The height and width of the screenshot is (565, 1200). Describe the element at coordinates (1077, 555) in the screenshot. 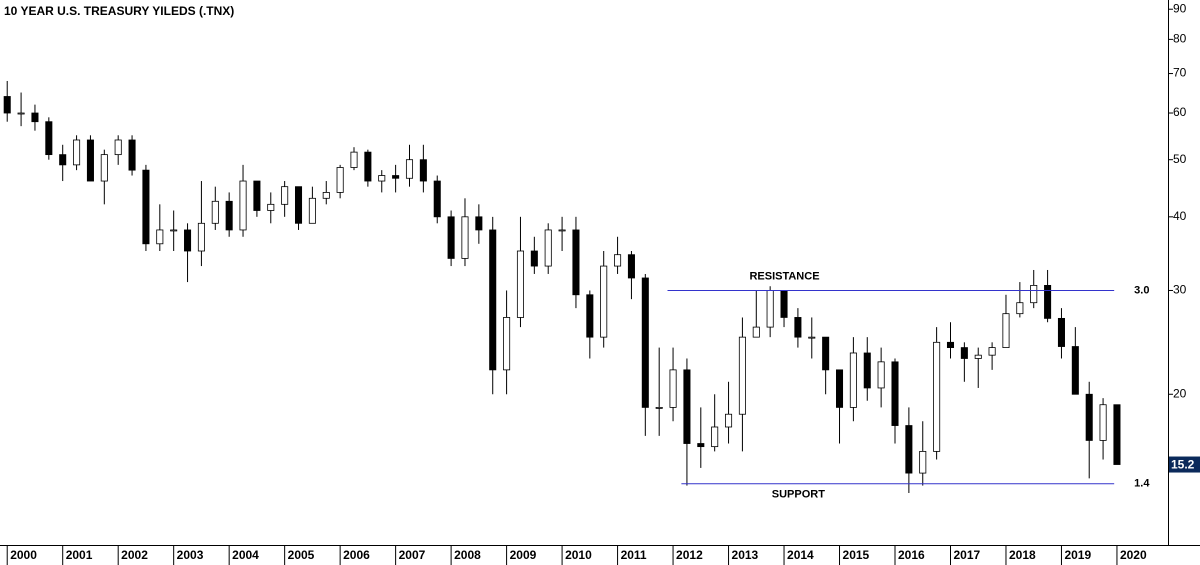

I see `x-tick-label: 2019` at that location.